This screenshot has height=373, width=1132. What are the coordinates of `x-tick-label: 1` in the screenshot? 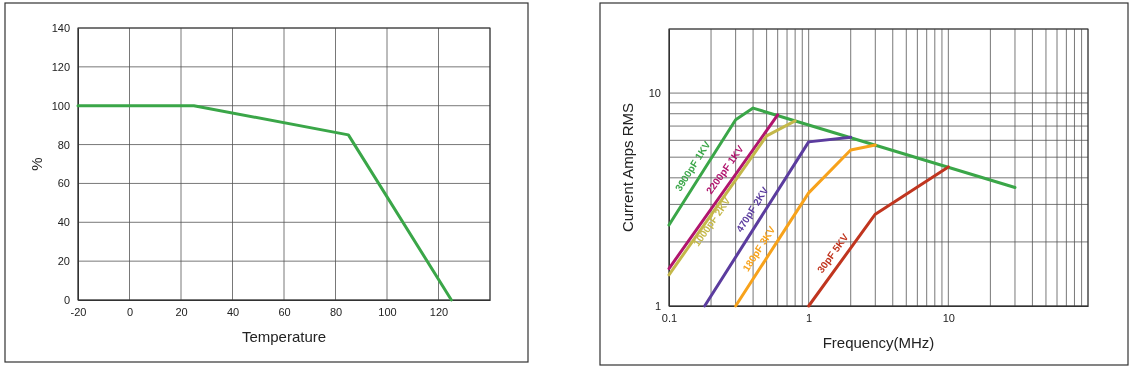 It's located at (809, 317).